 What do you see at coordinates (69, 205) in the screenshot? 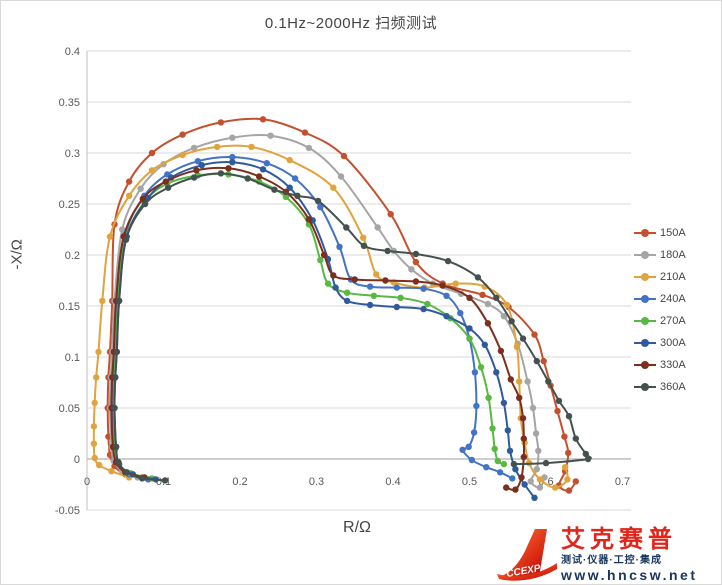
I see `y-tick-label: 0.25` at bounding box center [69, 205].